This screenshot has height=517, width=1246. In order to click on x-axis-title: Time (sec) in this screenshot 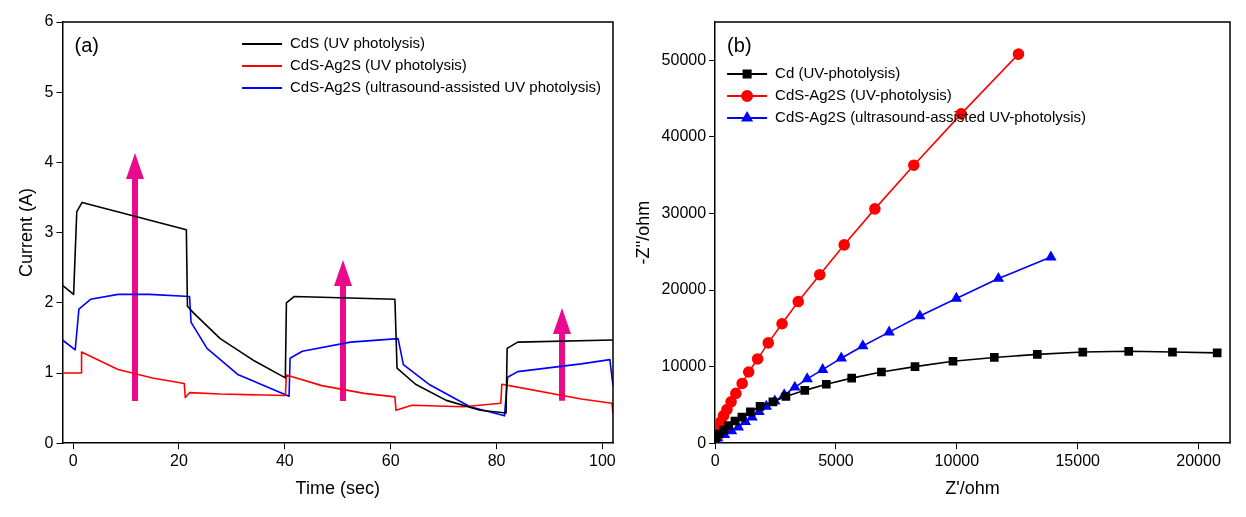, I will do `click(337, 488)`.